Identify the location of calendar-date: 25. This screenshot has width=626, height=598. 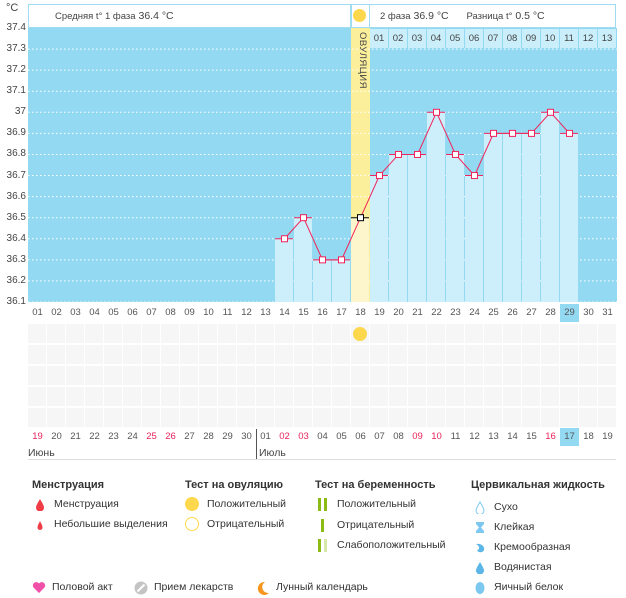
(151, 436).